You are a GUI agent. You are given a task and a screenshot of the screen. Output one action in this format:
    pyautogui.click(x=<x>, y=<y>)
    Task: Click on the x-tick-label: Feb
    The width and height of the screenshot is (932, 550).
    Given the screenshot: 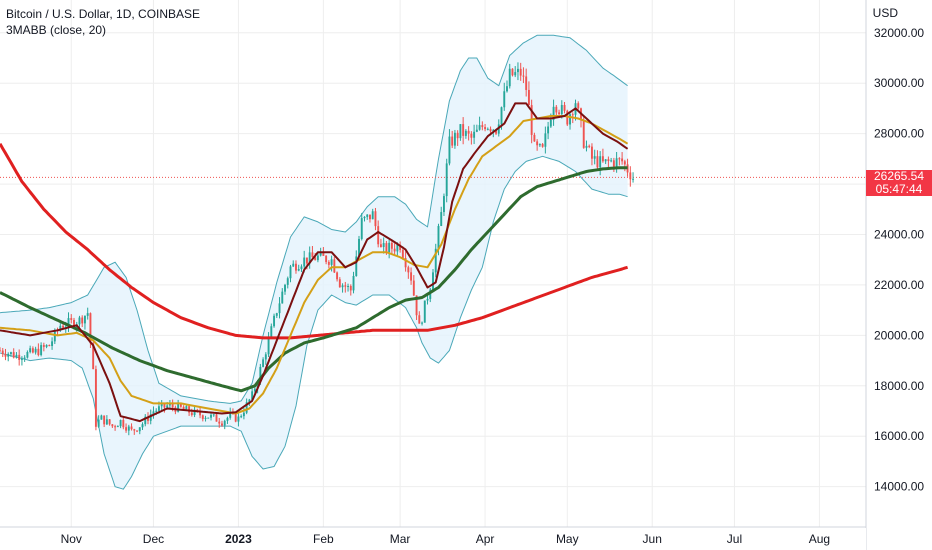 What is the action you would take?
    pyautogui.click(x=323, y=539)
    